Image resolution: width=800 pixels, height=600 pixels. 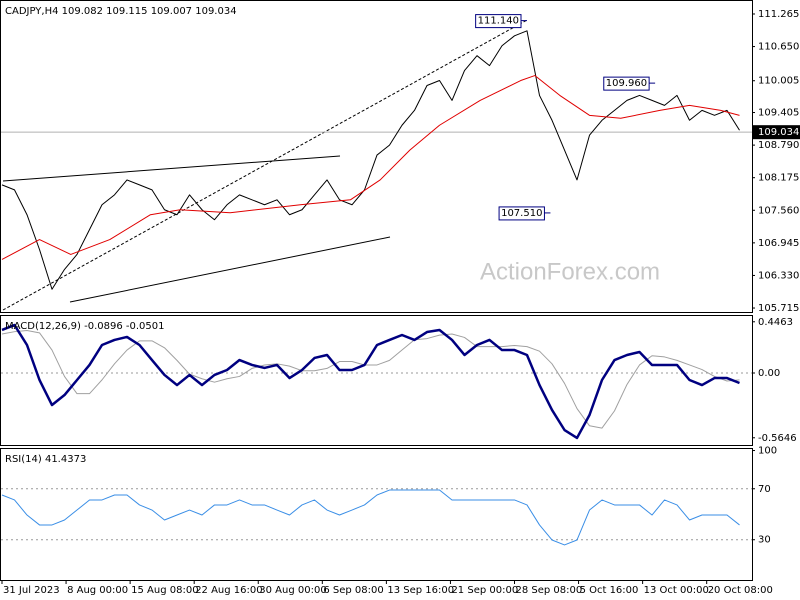 I want to click on x-tick-label: 22 Aug 16:00, so click(x=228, y=590).